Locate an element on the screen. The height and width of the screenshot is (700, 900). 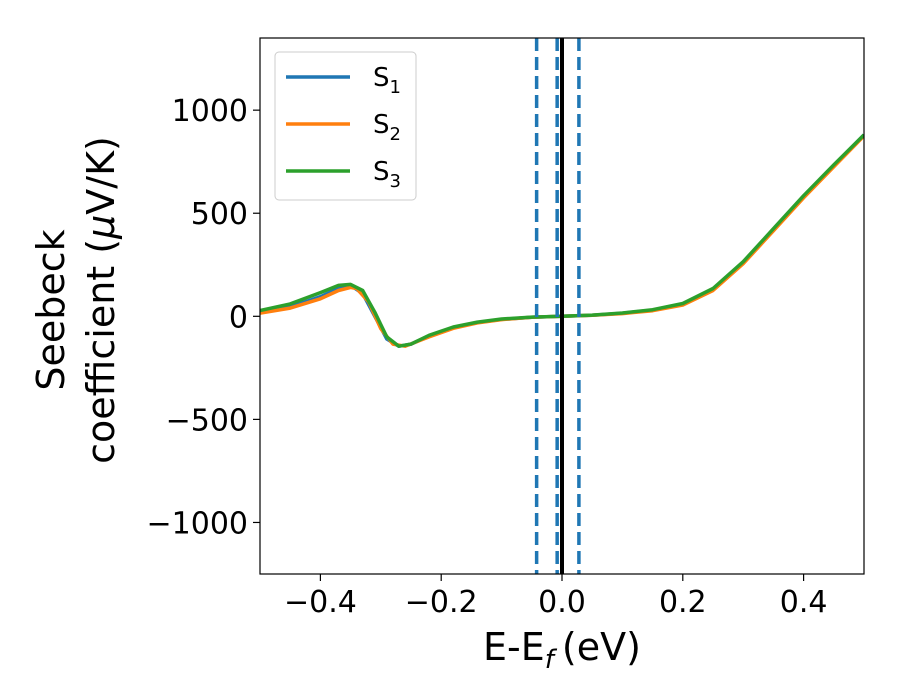
x-tick-label: 0.0 is located at coordinates (562, 602).